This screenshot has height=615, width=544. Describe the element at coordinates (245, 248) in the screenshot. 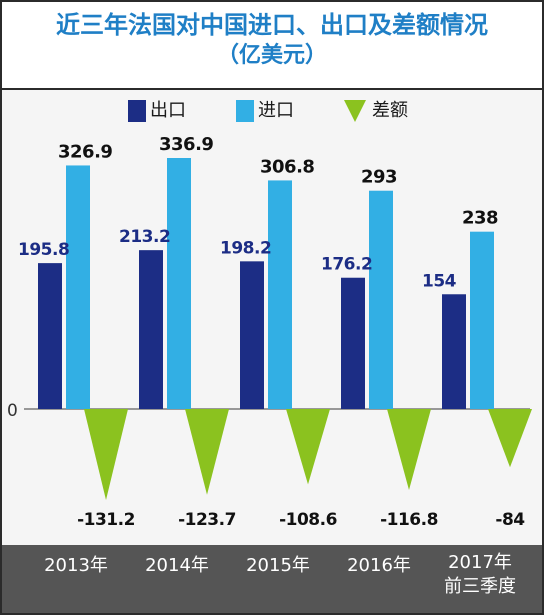

I see `label-export-2: 198.2` at that location.